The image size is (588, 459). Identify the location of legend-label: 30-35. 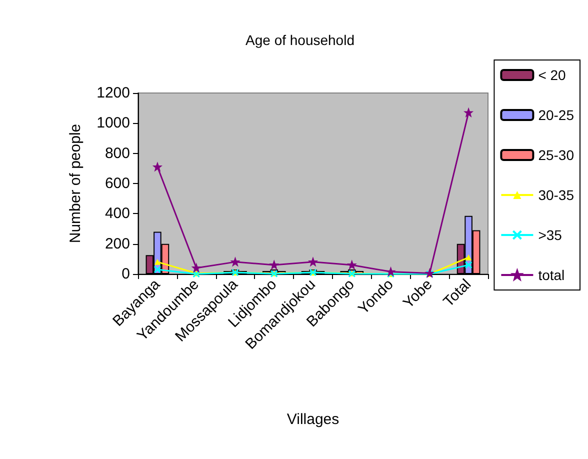
(556, 195).